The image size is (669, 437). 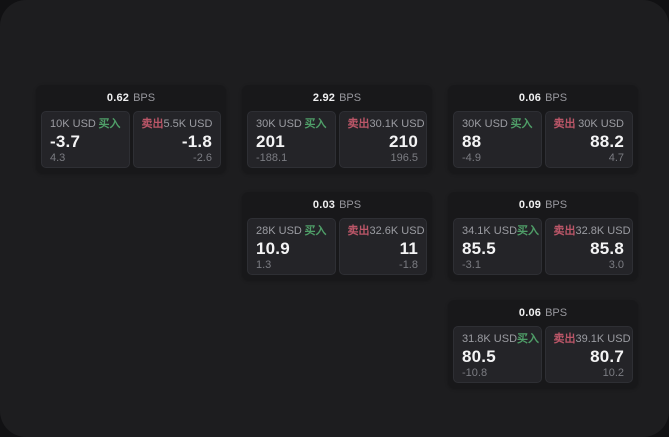 I want to click on sell-panel-top: 卖出 30.1K USD, so click(x=386, y=124).